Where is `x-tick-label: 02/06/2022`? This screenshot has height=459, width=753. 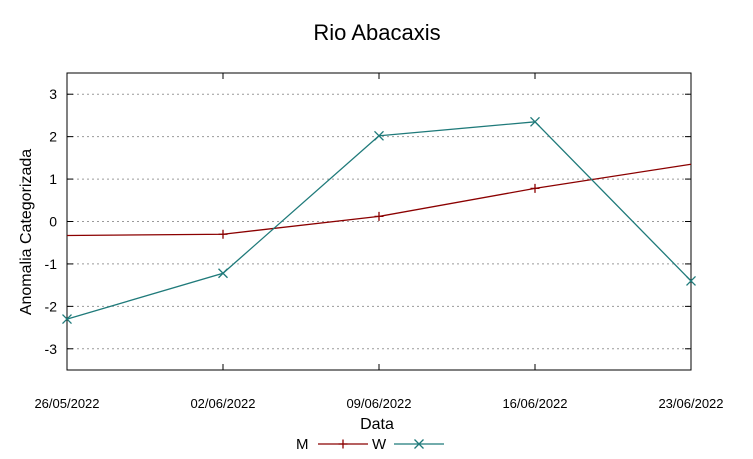
x-tick-label: 02/06/2022 is located at coordinates (222, 403).